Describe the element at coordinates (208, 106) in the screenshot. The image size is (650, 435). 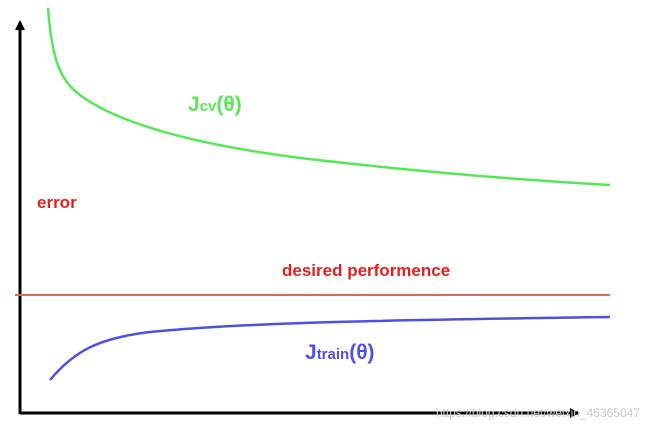
I see `cv-sub: cv` at that location.